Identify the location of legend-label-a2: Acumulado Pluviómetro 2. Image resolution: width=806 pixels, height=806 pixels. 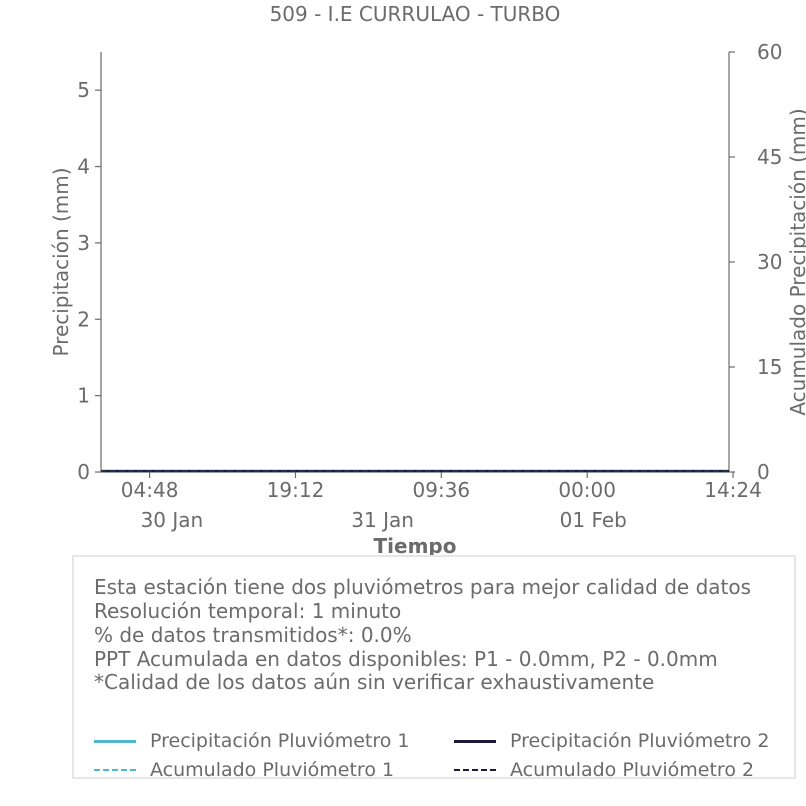
(632, 770).